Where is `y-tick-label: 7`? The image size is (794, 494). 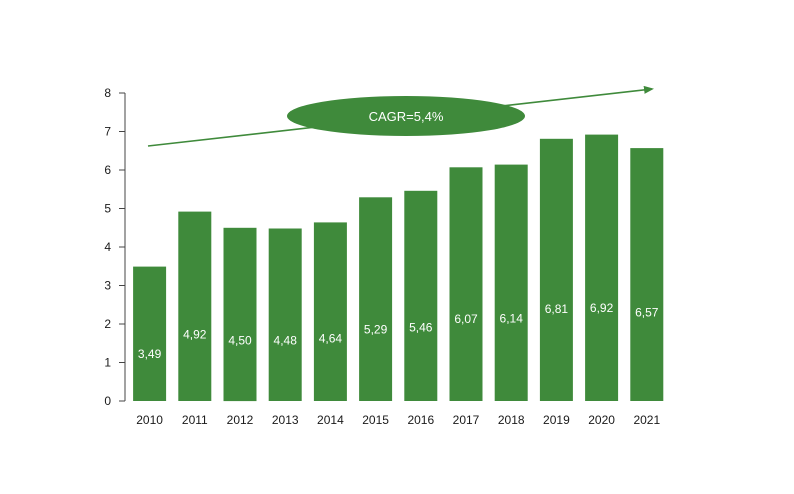
y-tick-label: 7 is located at coordinates (107, 132).